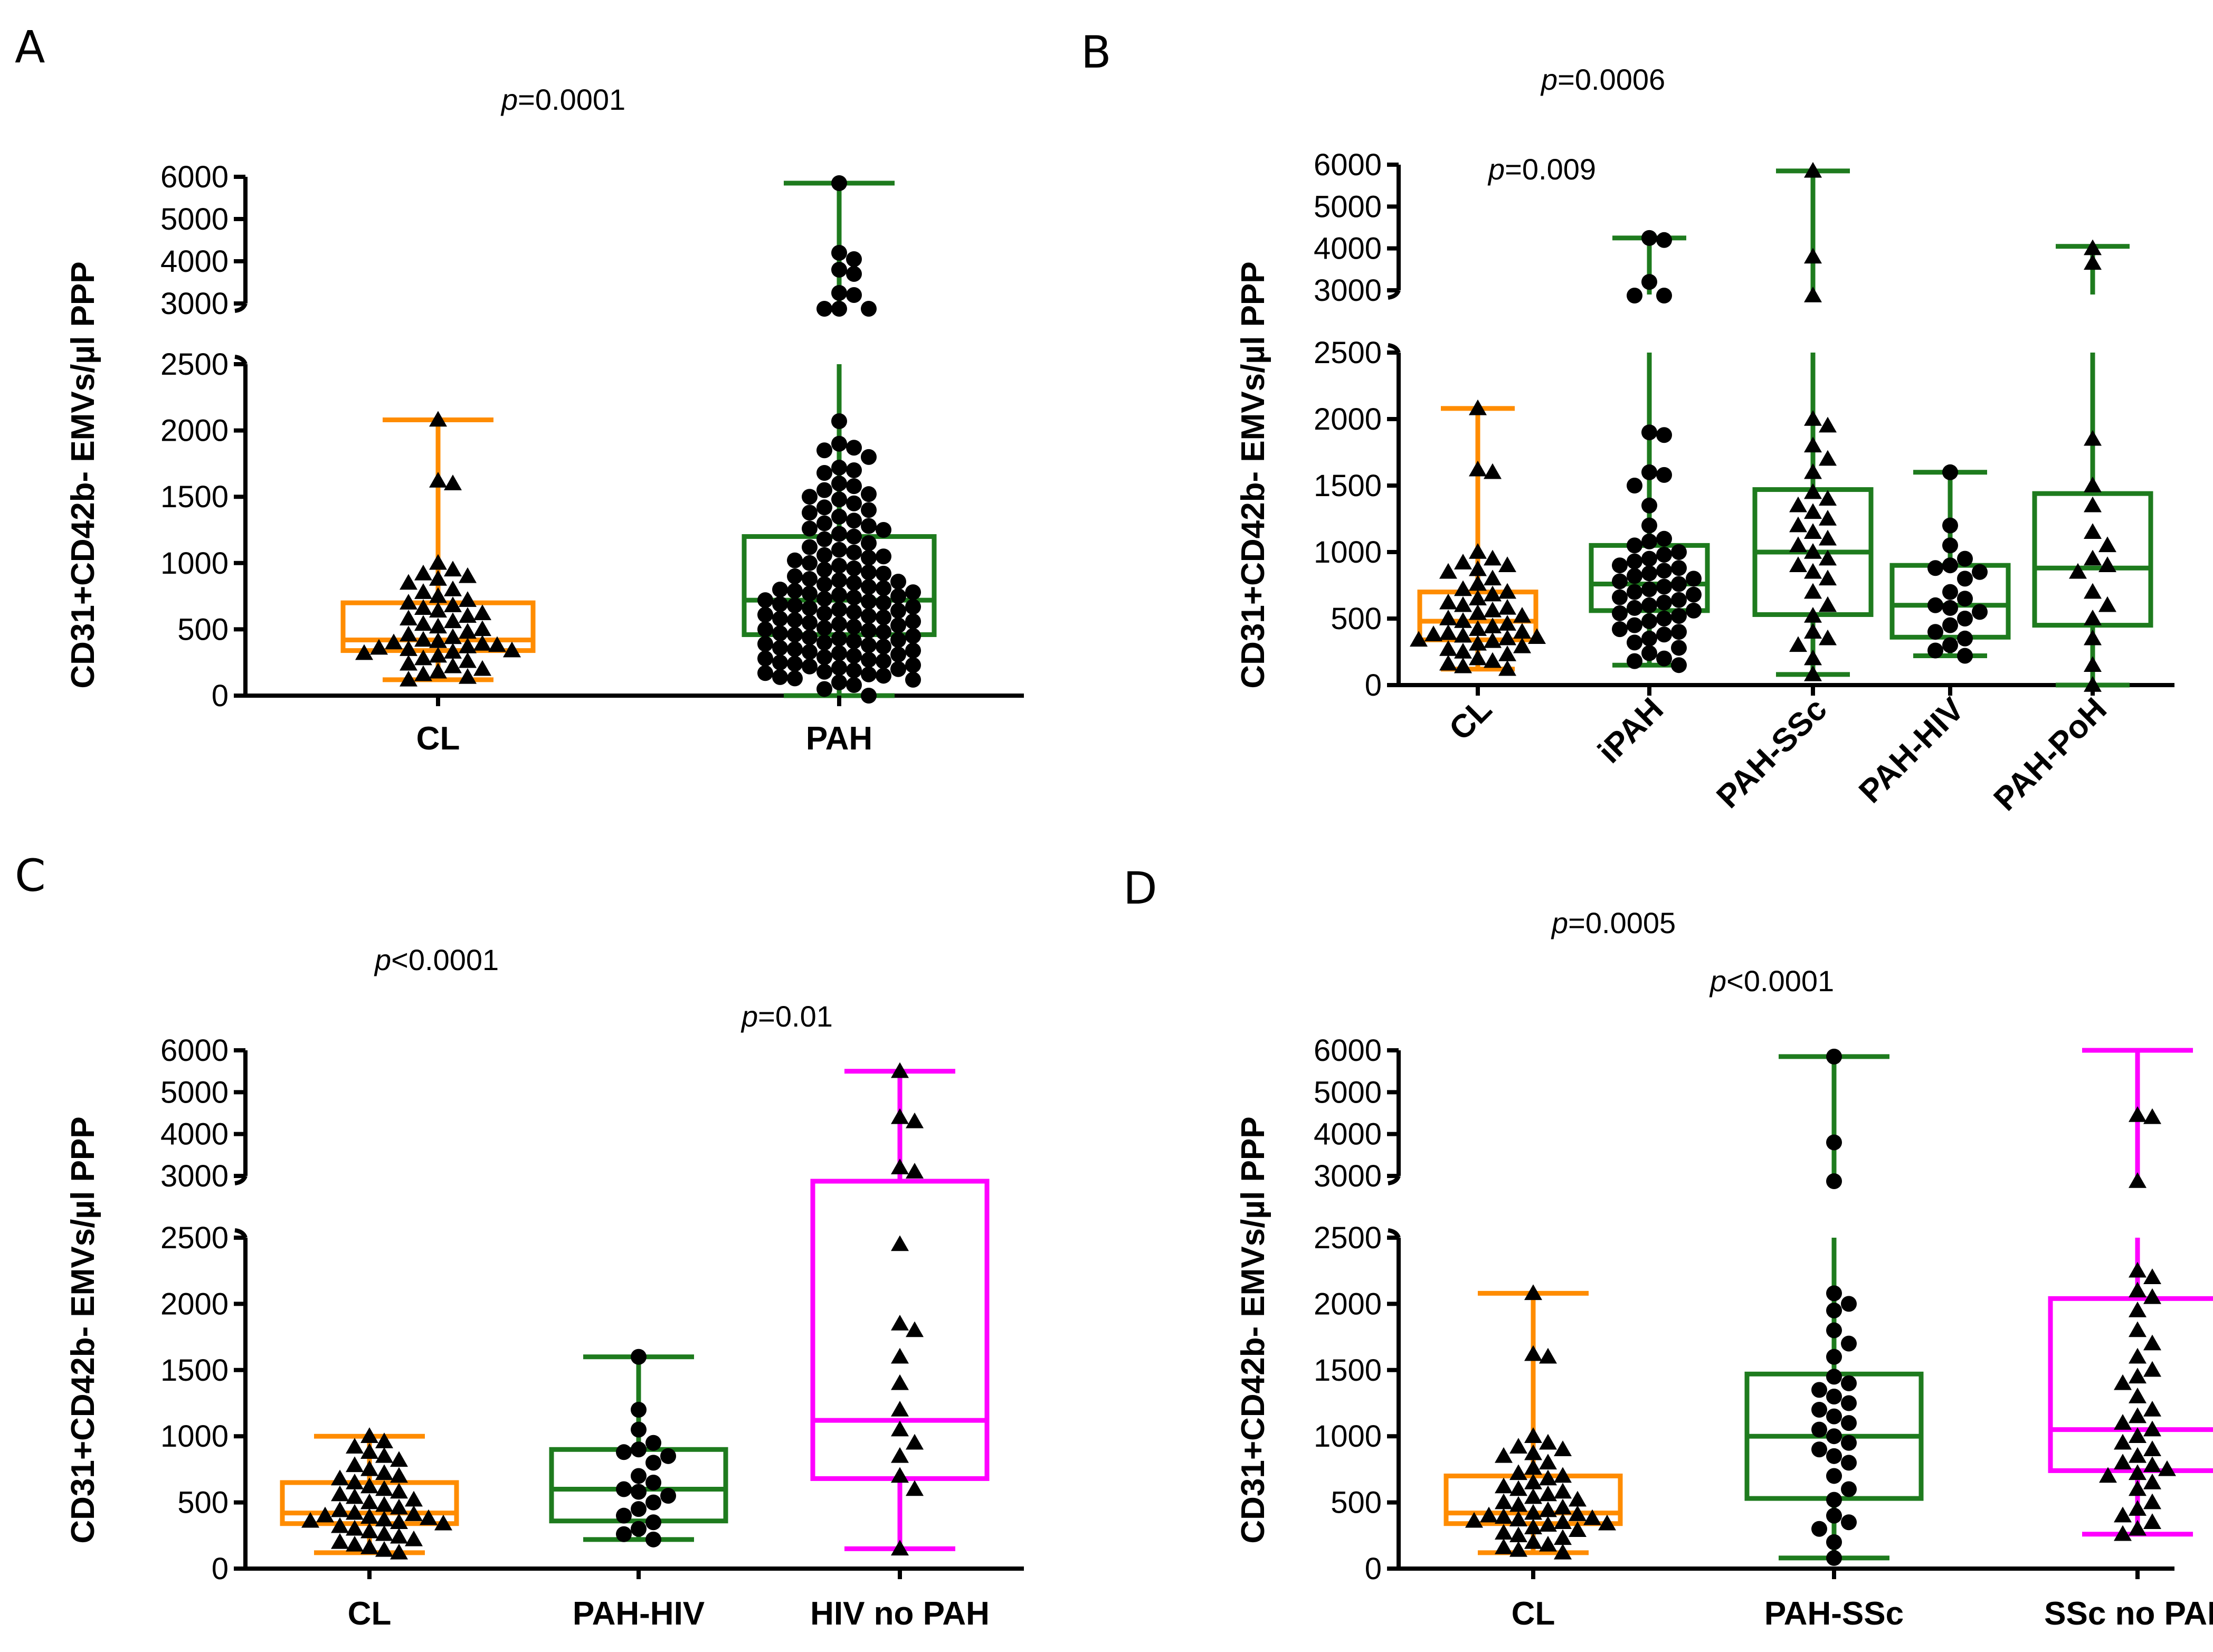 This screenshot has height=1652, width=2213. I want to click on x-tick-label-d-ssc-no-pah: SSc no PAH, so click(2128, 1614).